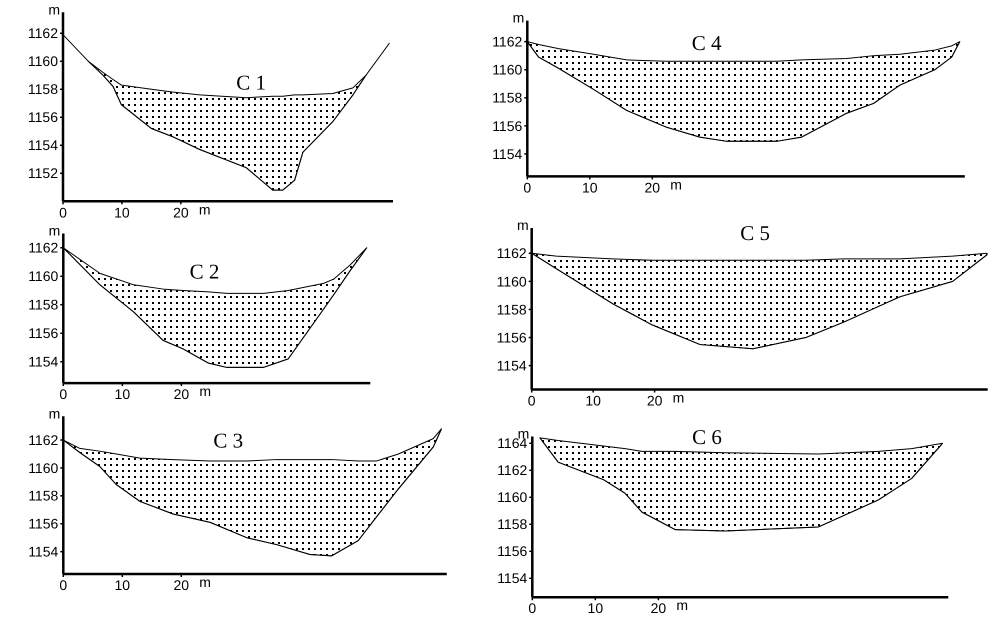  I want to click on chart-title: C 6, so click(707, 436).